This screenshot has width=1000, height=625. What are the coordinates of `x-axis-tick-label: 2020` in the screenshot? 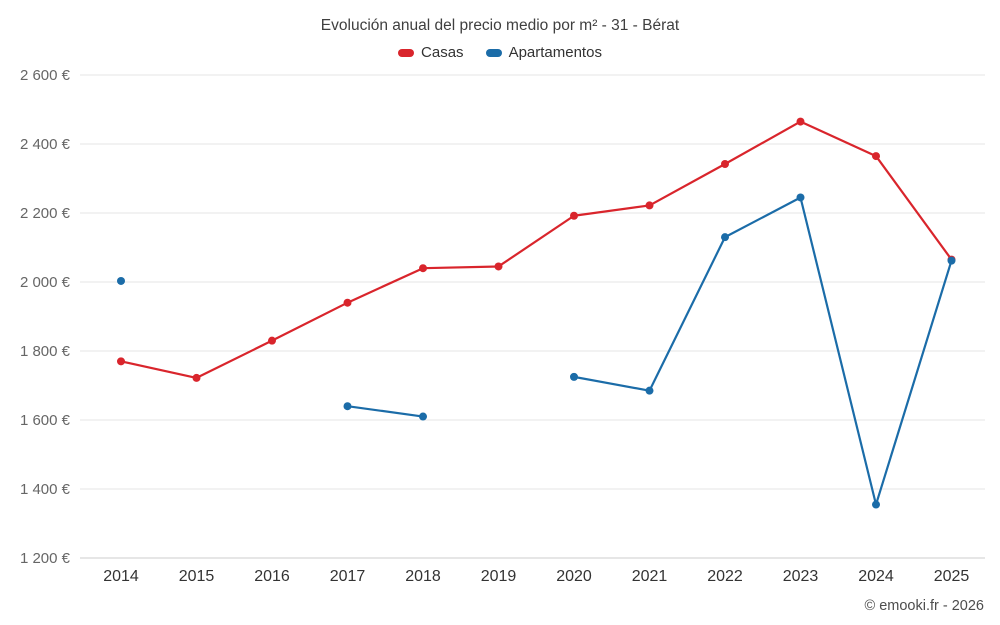 It's located at (574, 576).